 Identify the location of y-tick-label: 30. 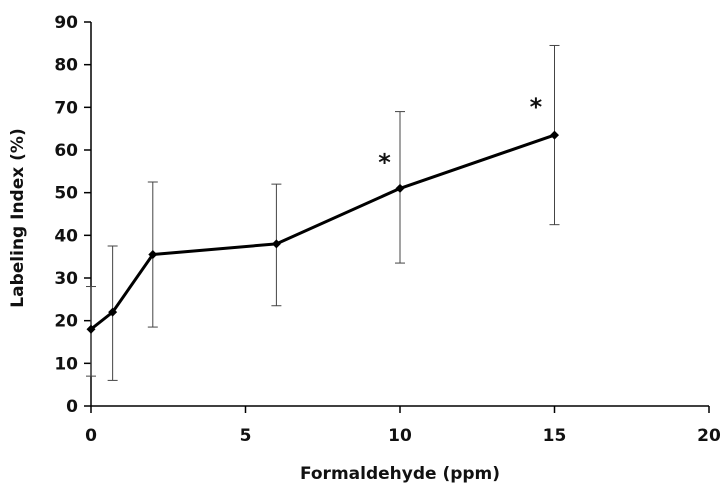
(66, 279).